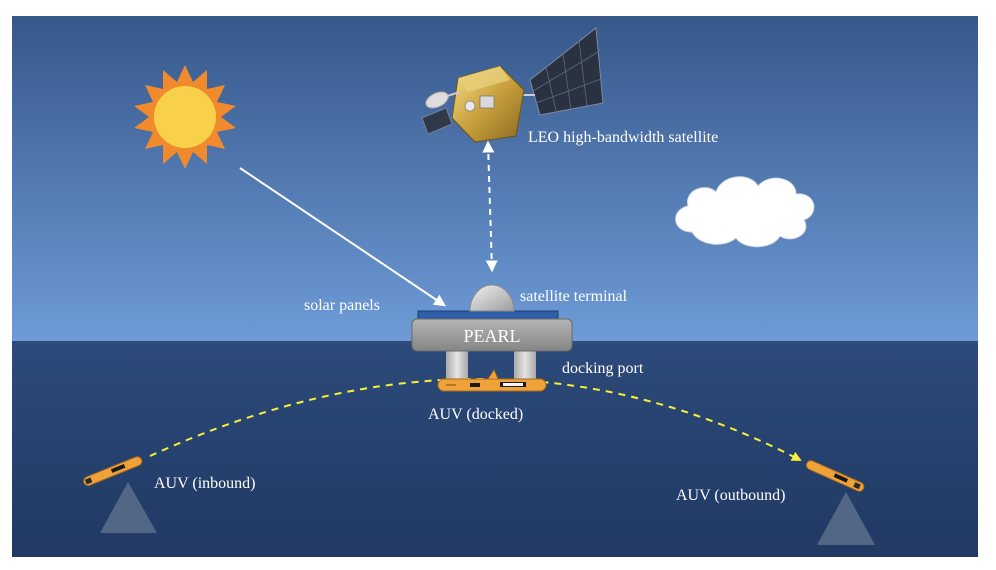 The width and height of the screenshot is (996, 570). I want to click on pearl-label: PEARL, so click(491, 336).